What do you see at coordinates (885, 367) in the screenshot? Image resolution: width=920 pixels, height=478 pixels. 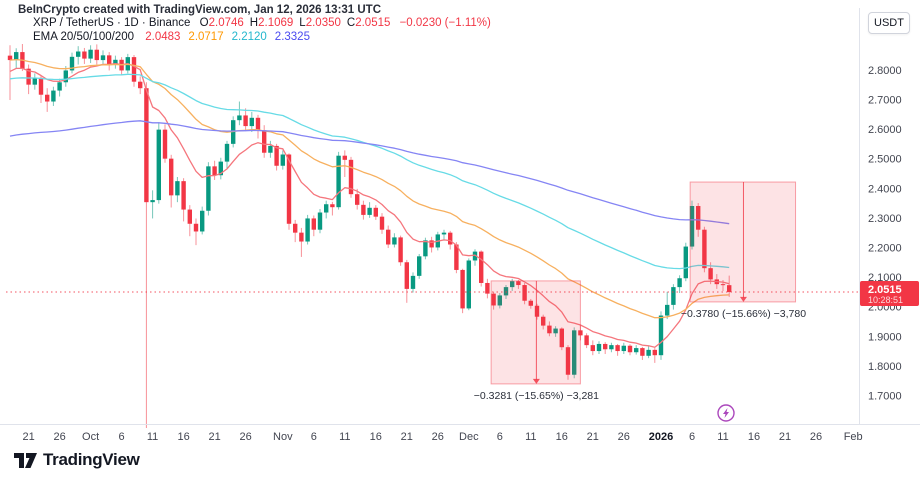 I see `price-tick-label: 1.8000` at bounding box center [885, 367].